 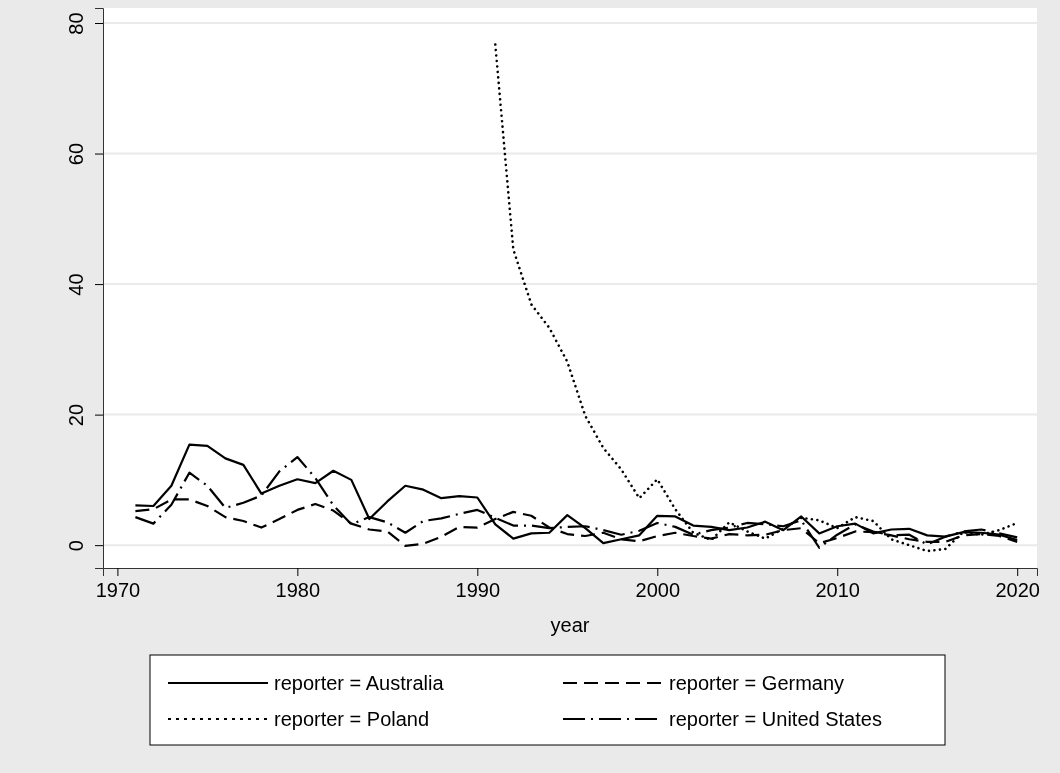 I want to click on legend-label: reporter = Germany, so click(x=757, y=683).